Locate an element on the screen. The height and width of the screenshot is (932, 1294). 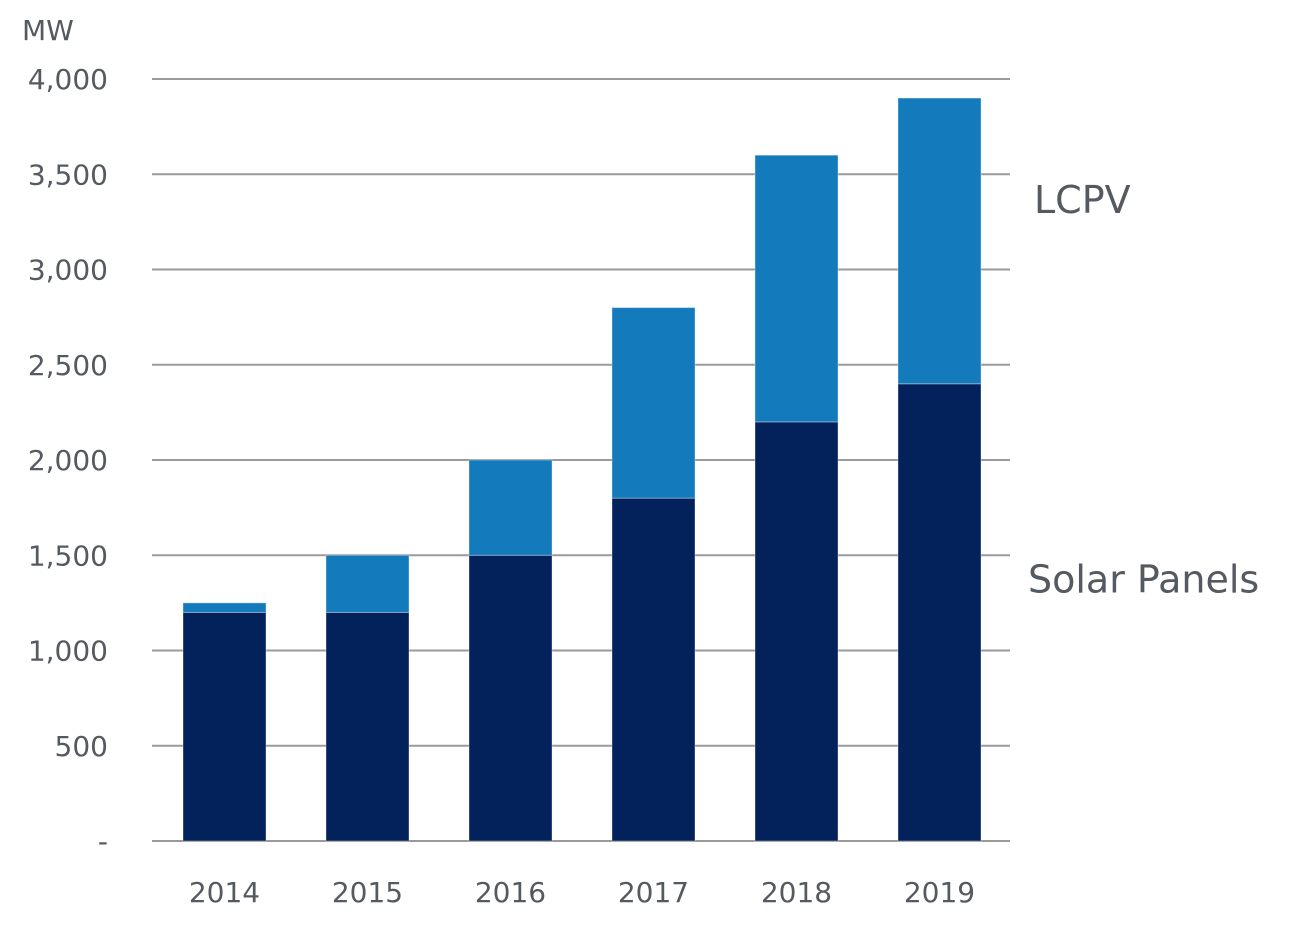
bar-solar-panels-2017 is located at coordinates (653, 669).